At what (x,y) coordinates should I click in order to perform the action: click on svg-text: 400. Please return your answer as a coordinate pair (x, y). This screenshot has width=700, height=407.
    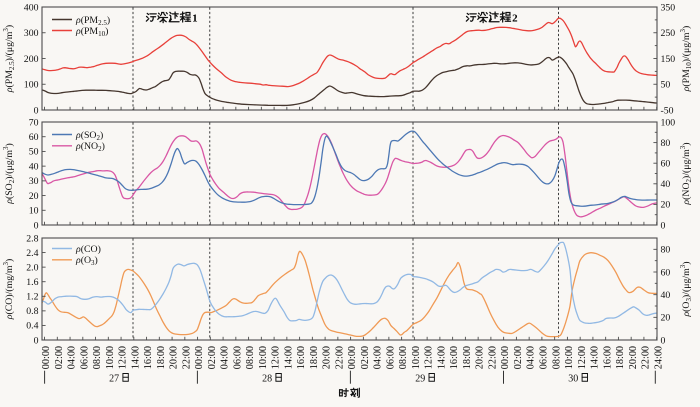
    Looking at the image, I should click on (31, 7).